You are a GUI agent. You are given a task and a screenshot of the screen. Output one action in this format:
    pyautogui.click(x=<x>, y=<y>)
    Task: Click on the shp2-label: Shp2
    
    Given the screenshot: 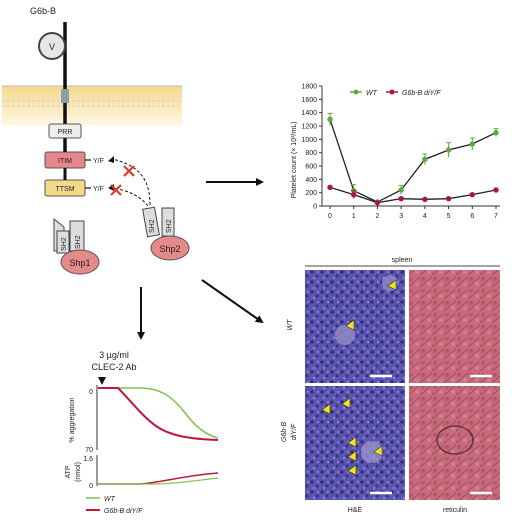 What is the action you would take?
    pyautogui.click(x=169, y=249)
    